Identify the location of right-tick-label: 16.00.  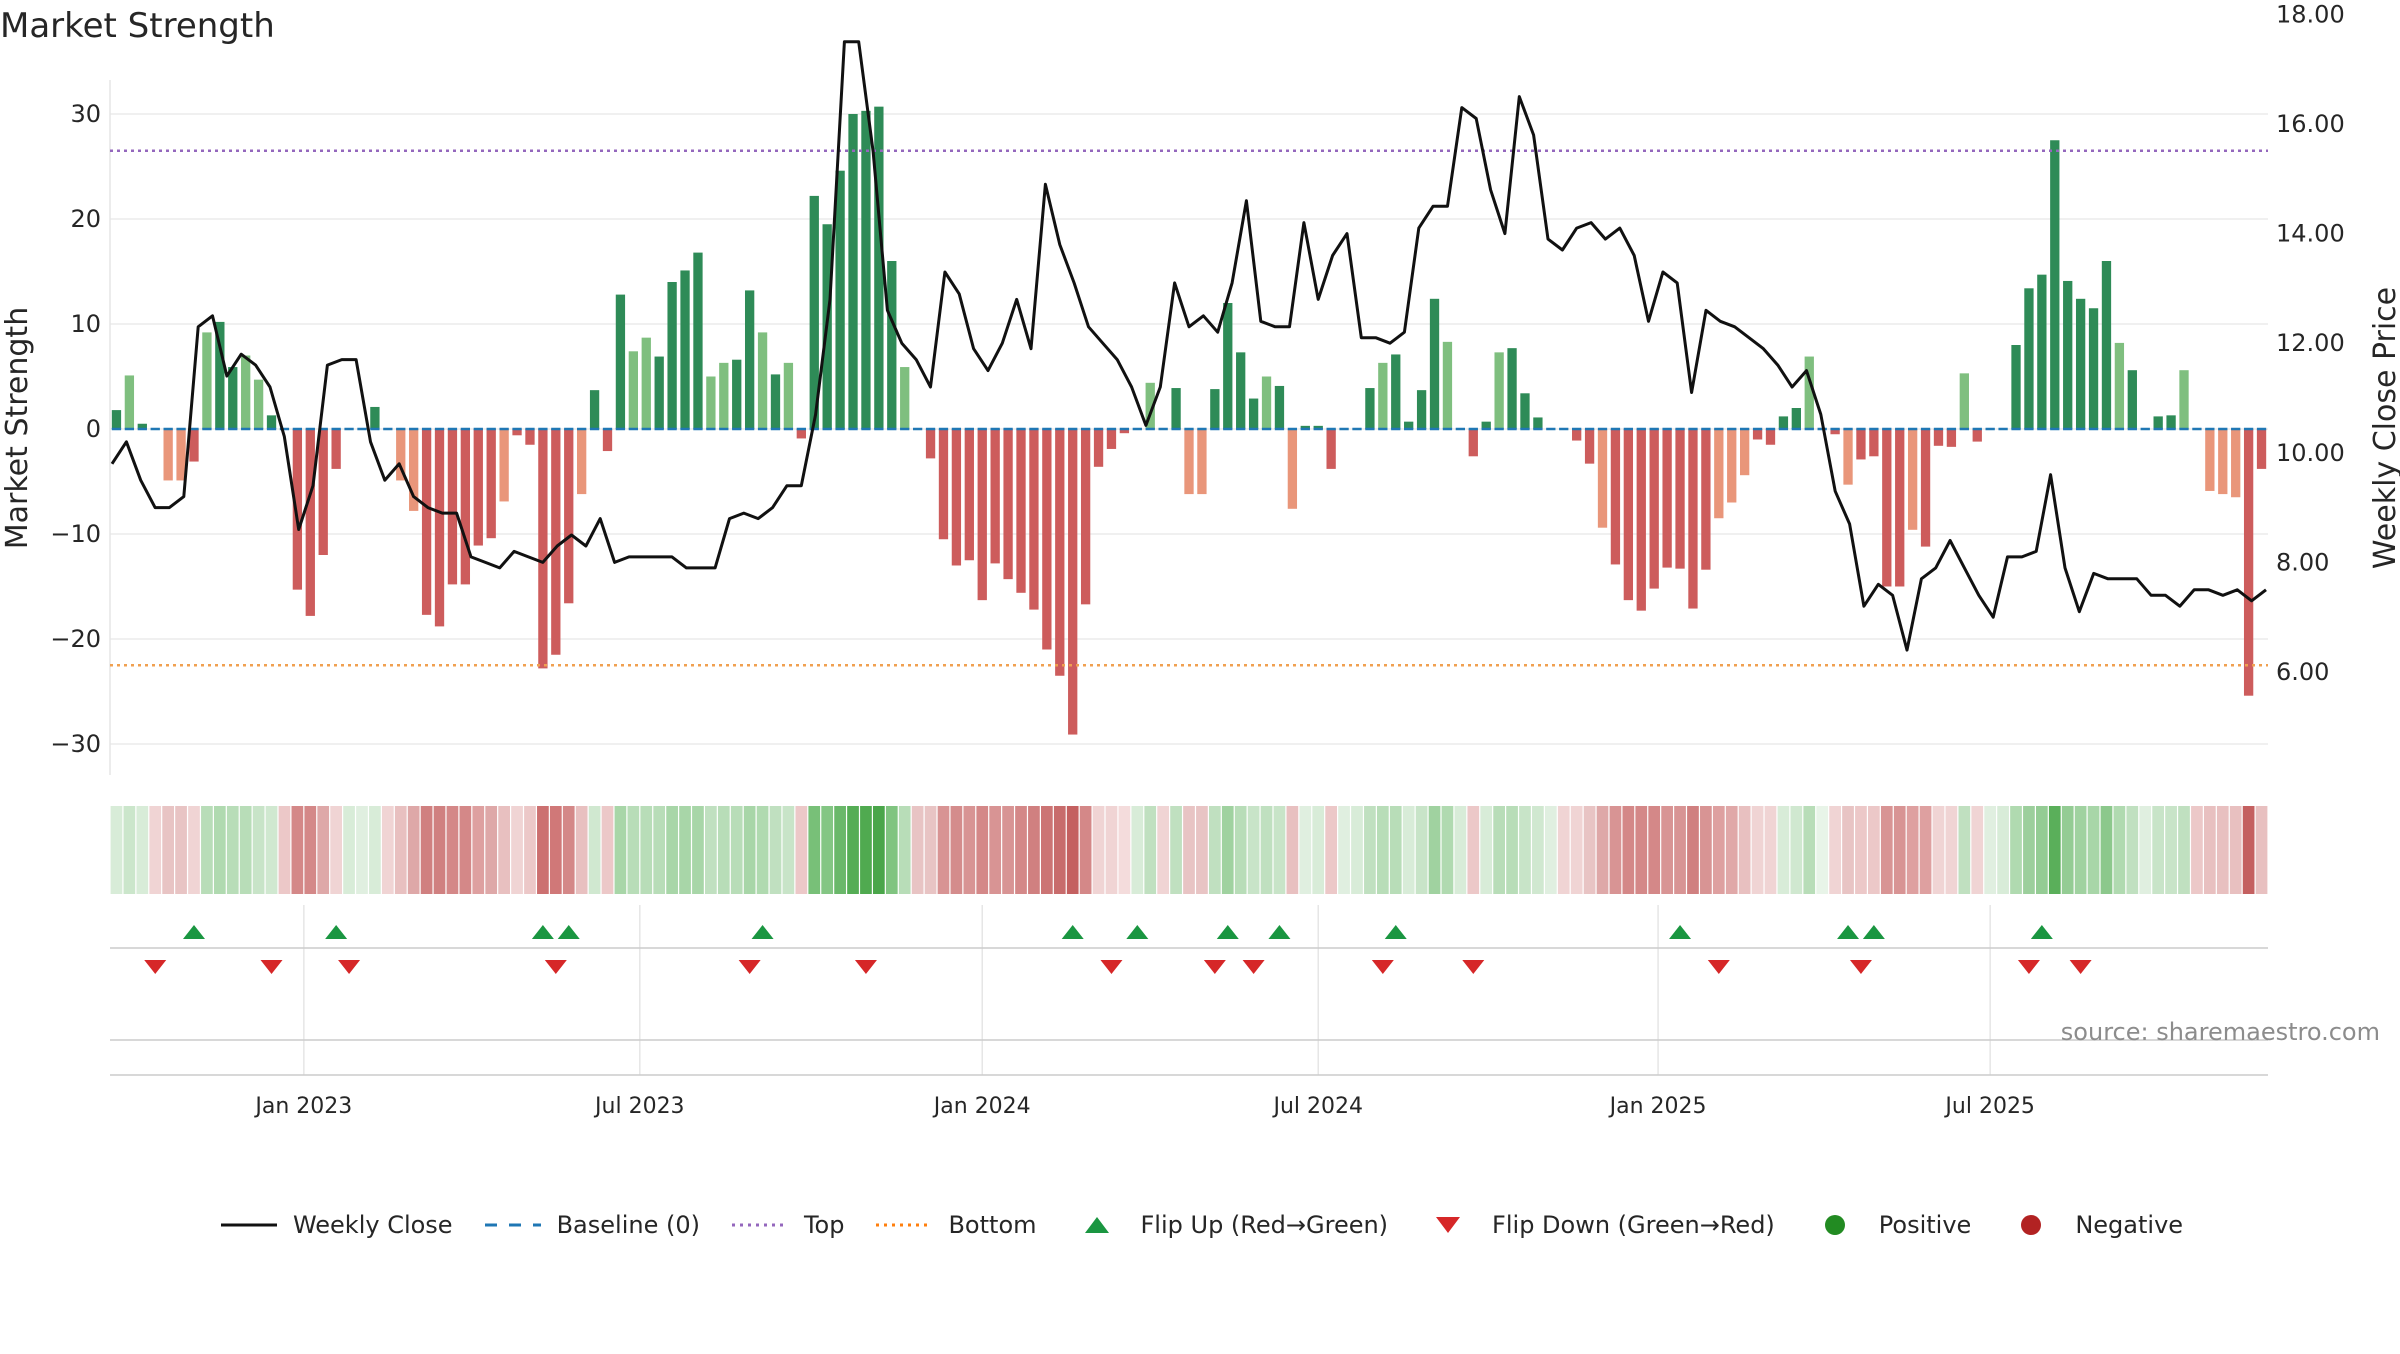
(2310, 124).